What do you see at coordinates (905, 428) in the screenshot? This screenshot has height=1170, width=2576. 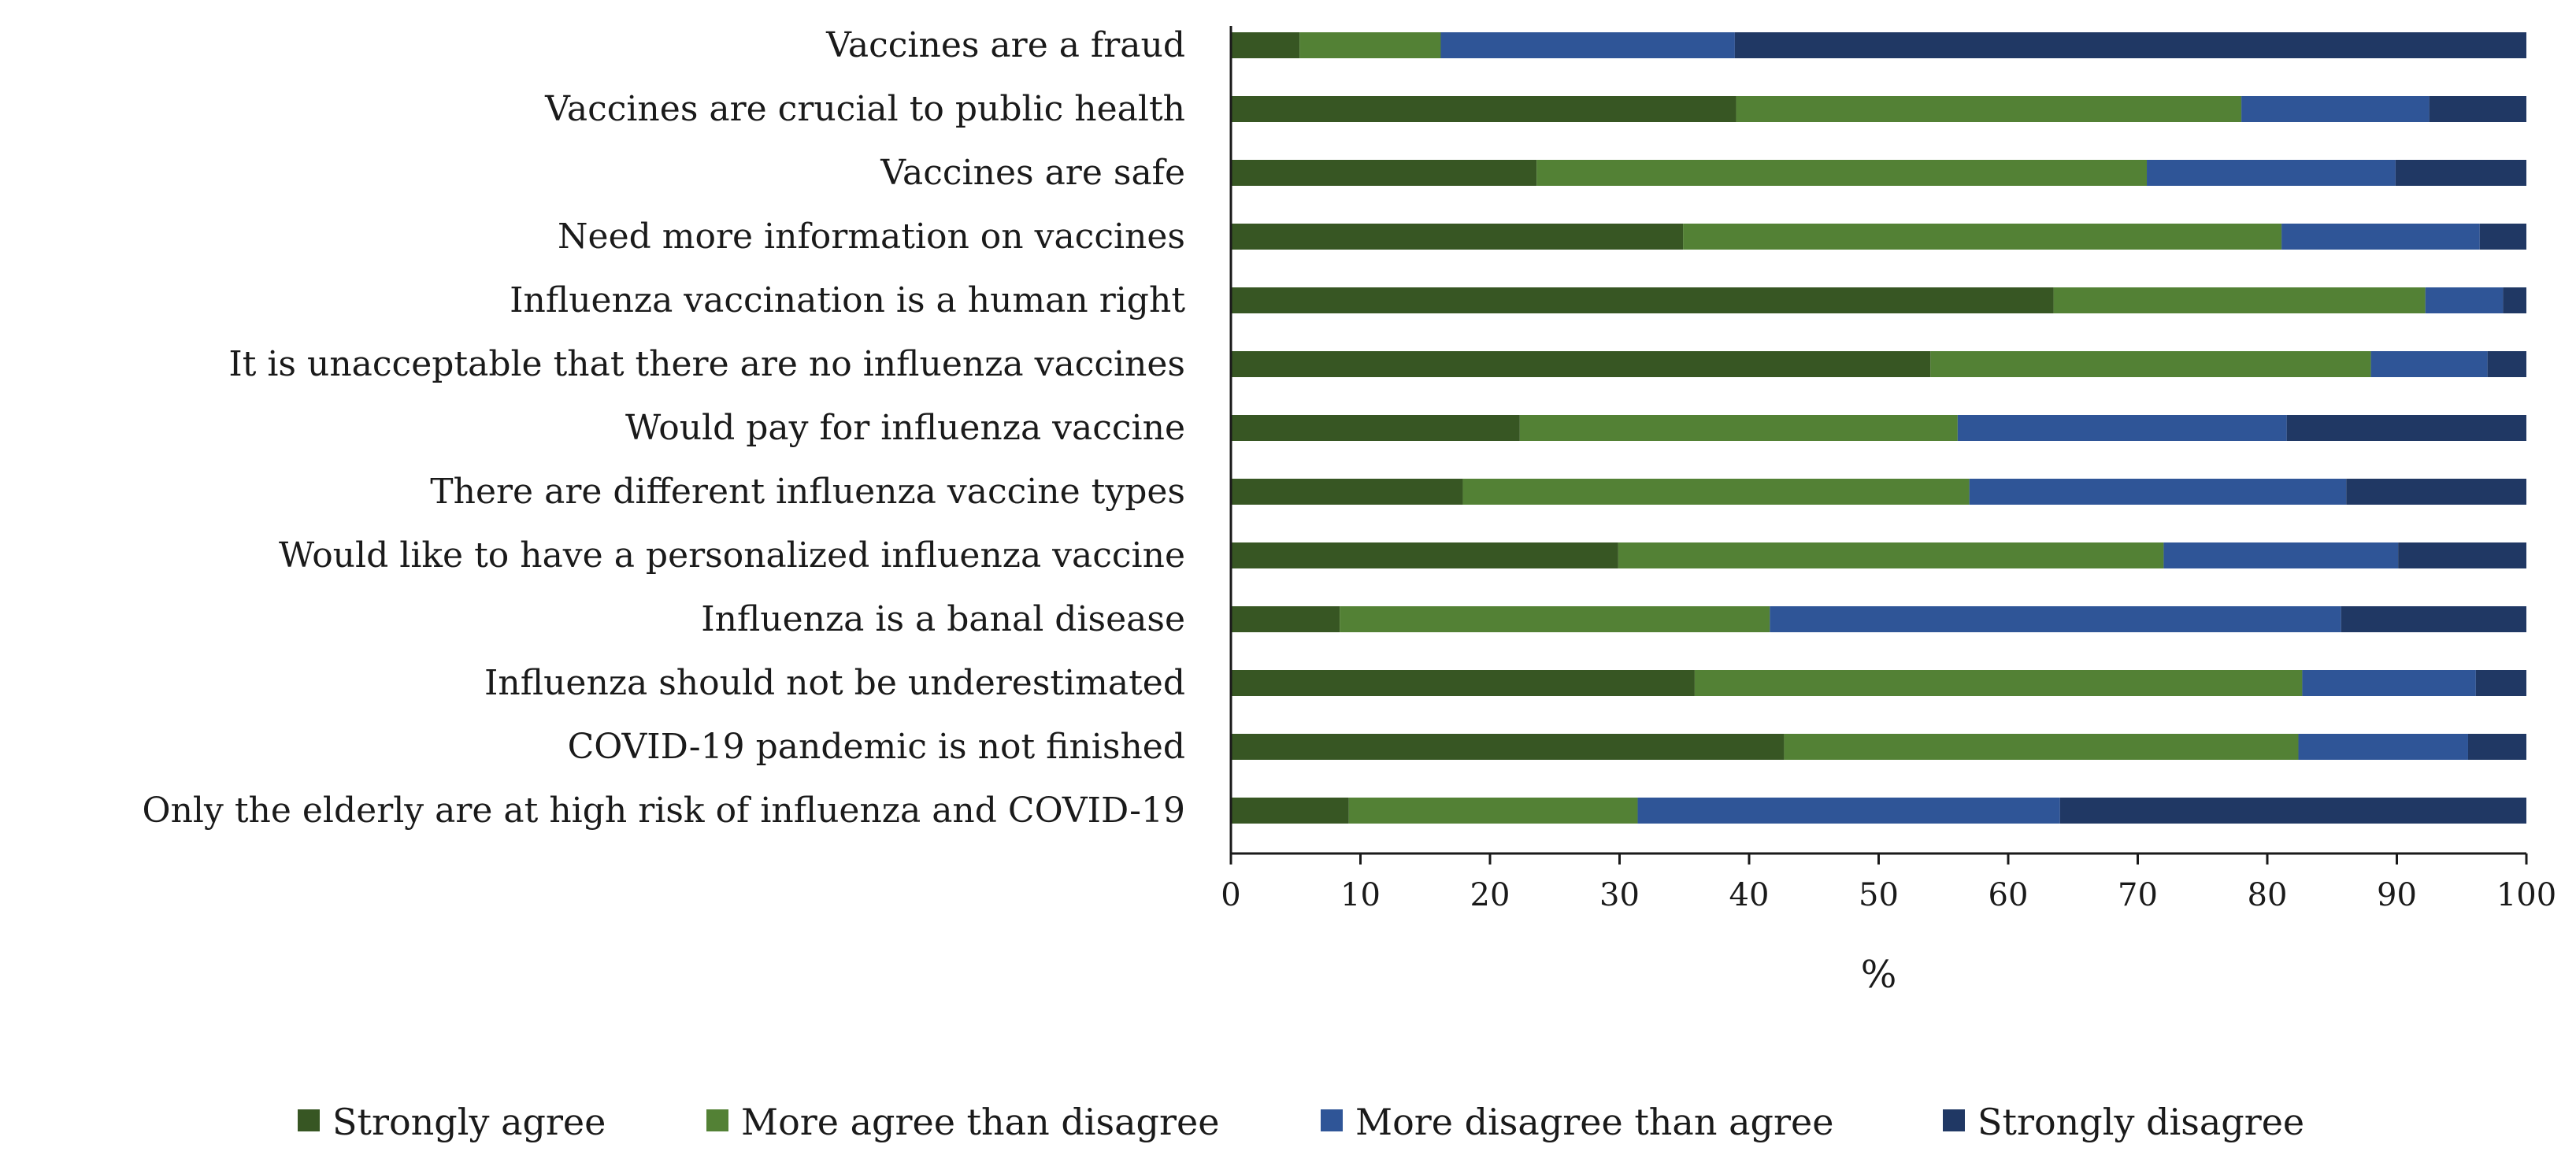 I see `category-label: Would pay for influenza vaccine` at bounding box center [905, 428].